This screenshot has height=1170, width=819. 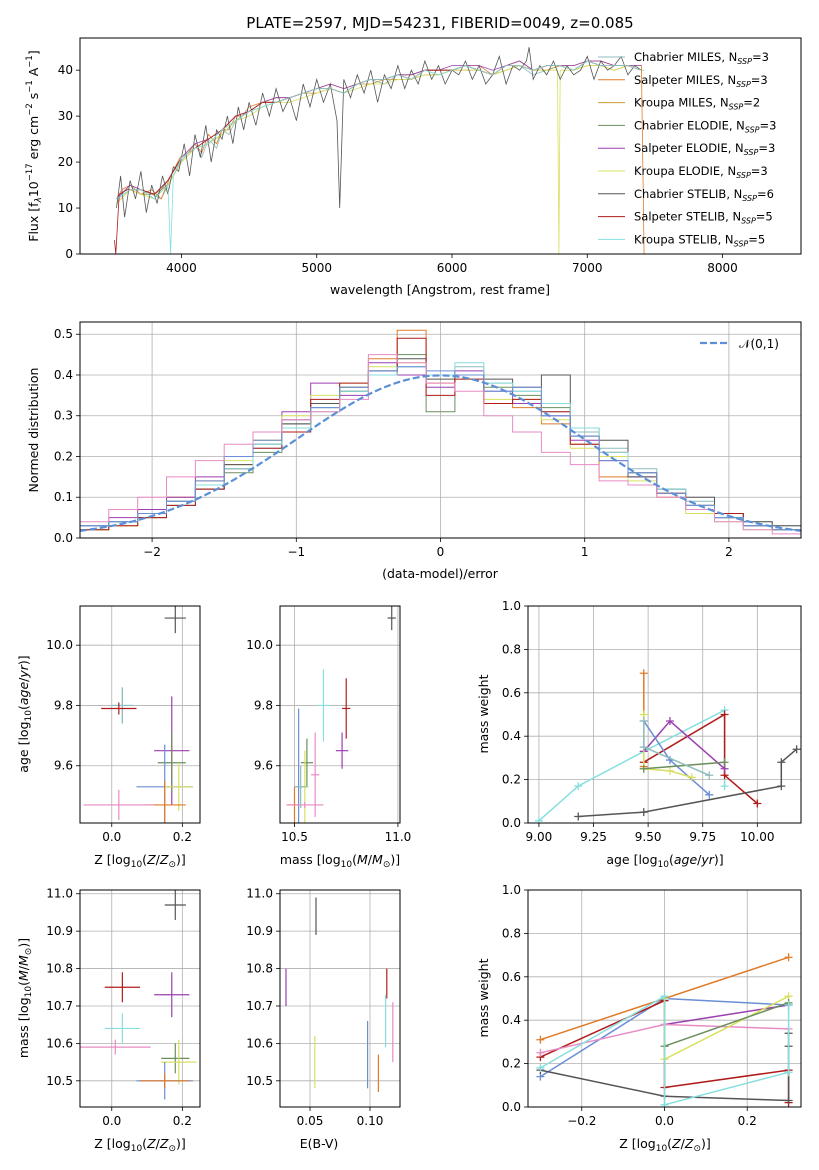 I want to click on panel-age-vs-massweight: 9.00 9.25 9.50 9.75 10.00 0.0 0.2 0.4 0.6 0.8 1.0, so click(x=652, y=721).